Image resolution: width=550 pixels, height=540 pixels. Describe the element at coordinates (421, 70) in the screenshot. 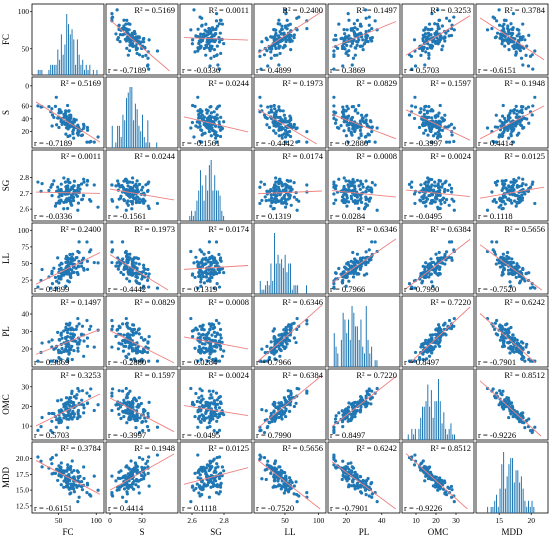

I see `r-label: r = 0.5703` at that location.